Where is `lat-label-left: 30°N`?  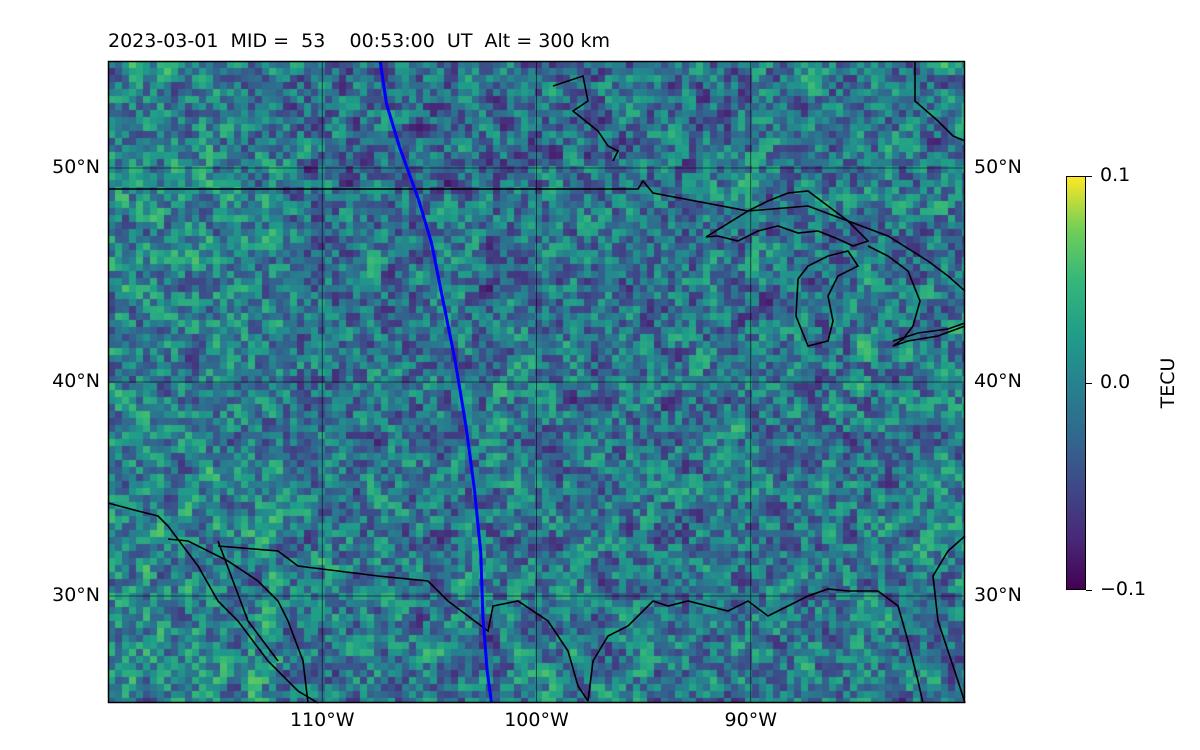 lat-label-left: 30°N is located at coordinates (76, 595).